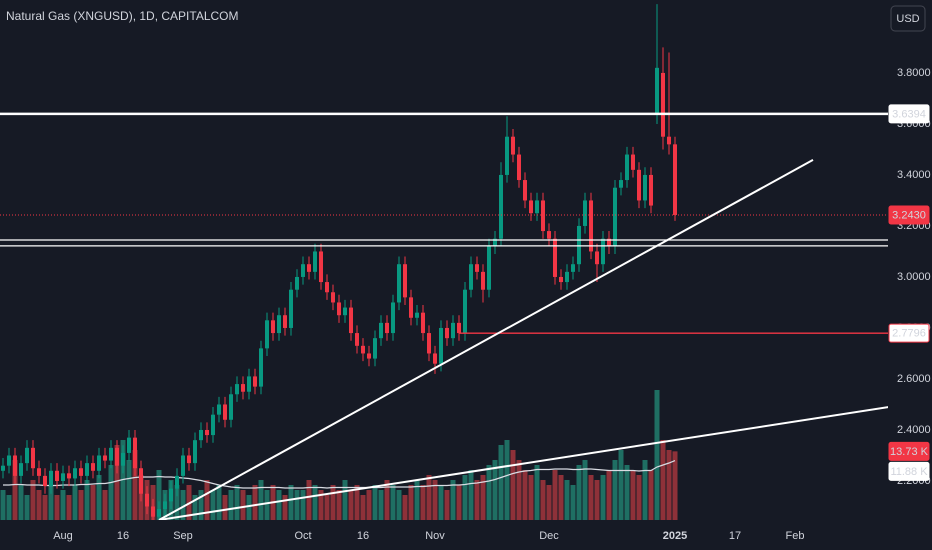  I want to click on chart-title: Natural Gas (XNGUSD), 1D, CAPITALCOM, so click(122, 16).